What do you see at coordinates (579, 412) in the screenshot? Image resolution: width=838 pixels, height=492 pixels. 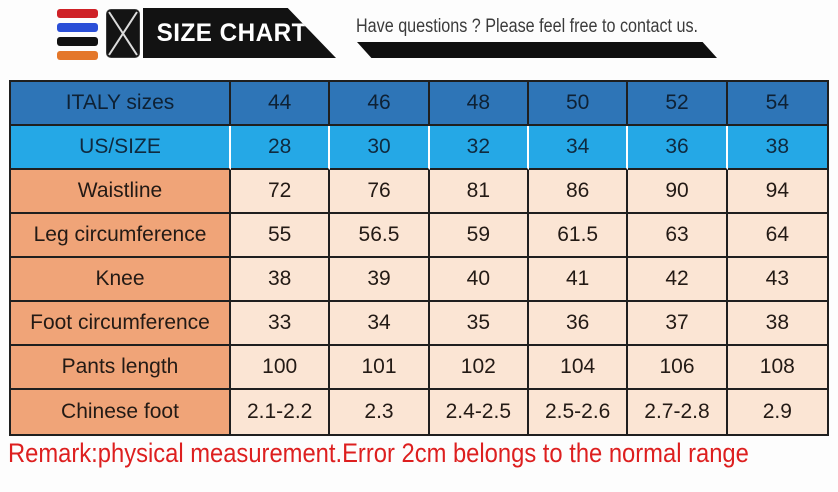 I see `size-value-cell: 2.5-2.6` at bounding box center [579, 412].